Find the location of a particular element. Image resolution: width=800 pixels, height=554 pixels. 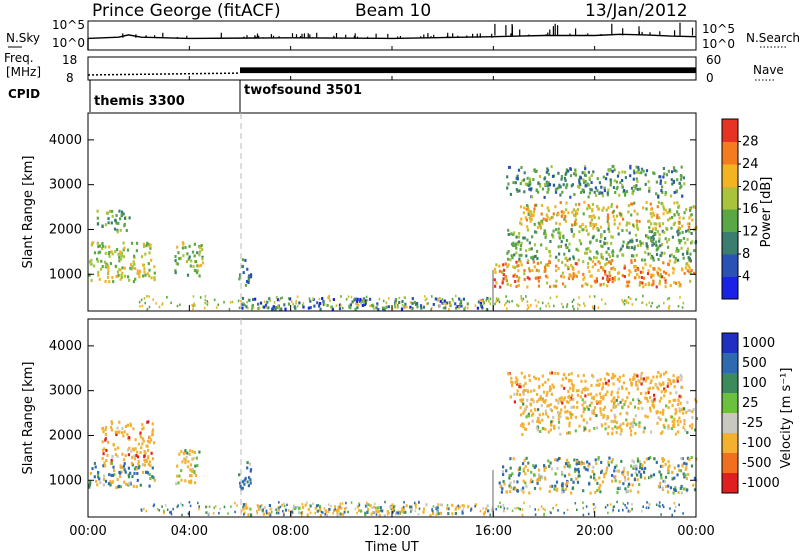

velocity-colorbar-swatch is located at coordinates (730, 483).